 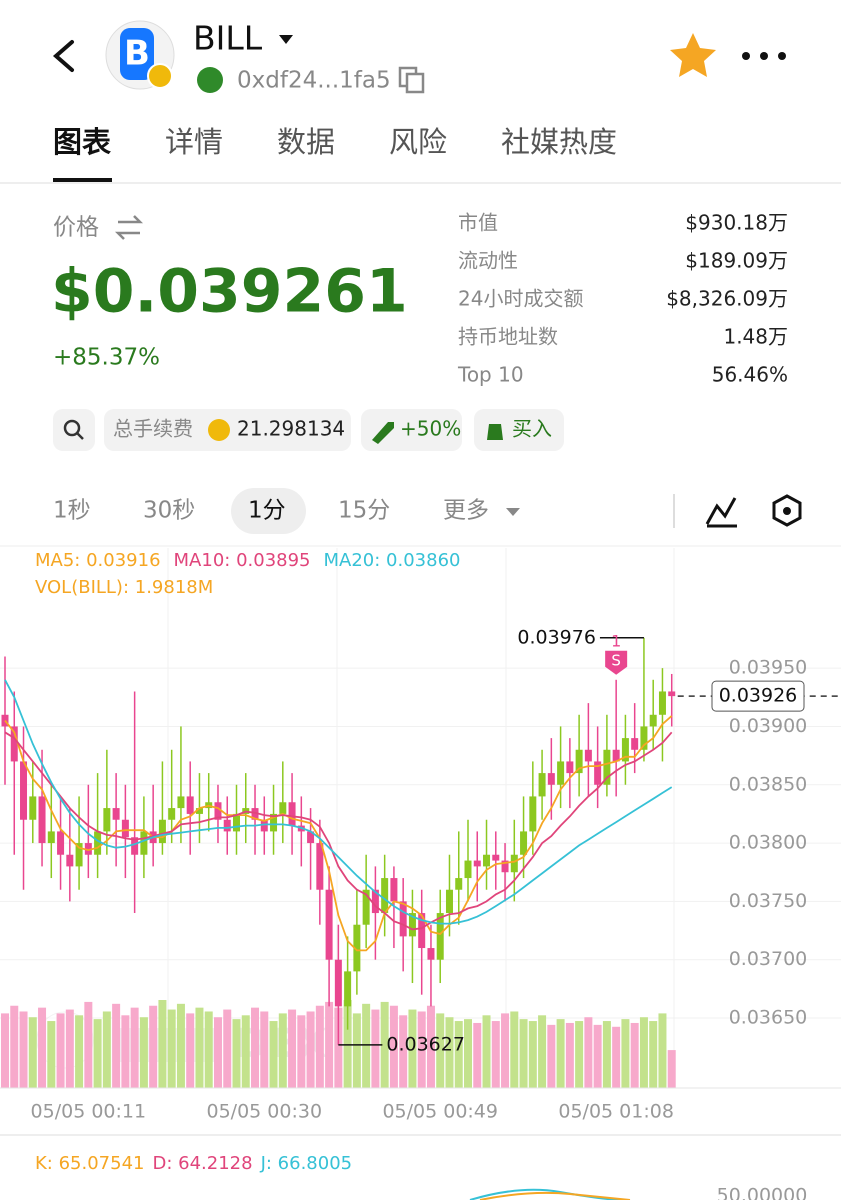 I want to click on favorite, so click(x=693, y=55).